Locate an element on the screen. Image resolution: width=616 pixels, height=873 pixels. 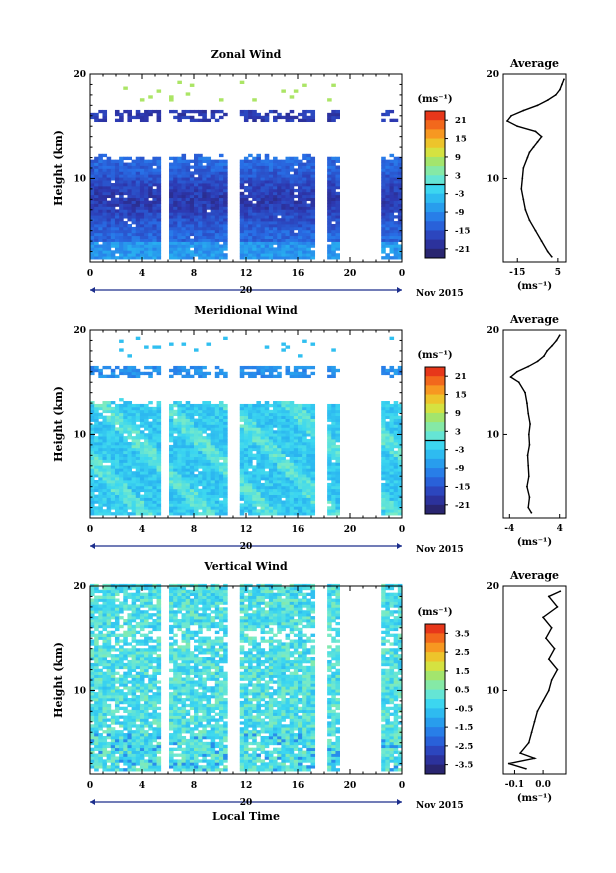
colorbar-tick-label: 9 is located at coordinates (458, 414).